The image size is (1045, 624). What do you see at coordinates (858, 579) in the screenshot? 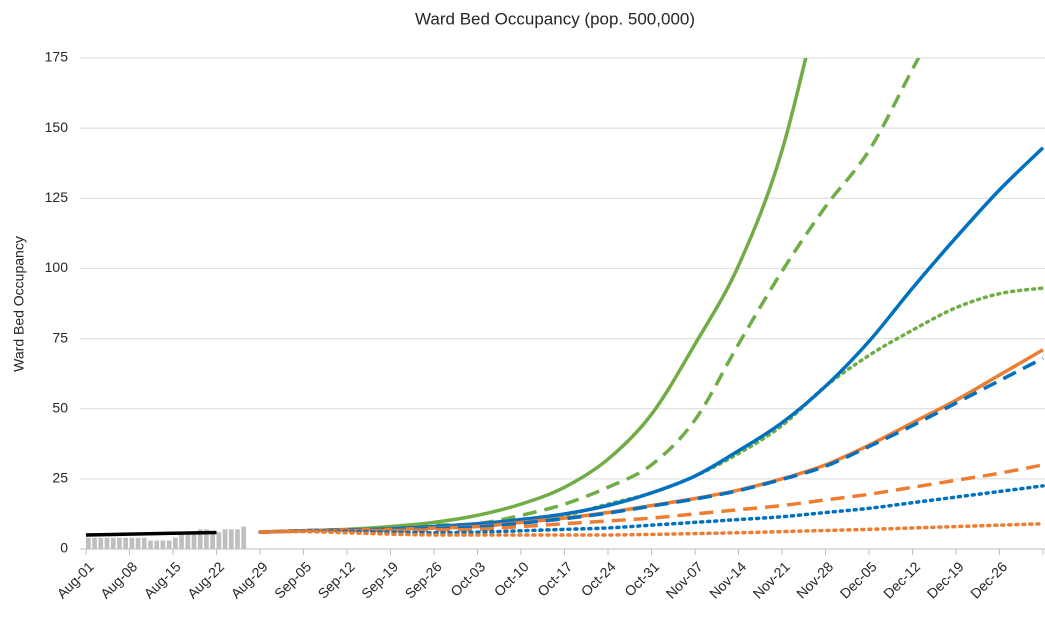
I see `x-tick-label: Dec-05` at bounding box center [858, 579].